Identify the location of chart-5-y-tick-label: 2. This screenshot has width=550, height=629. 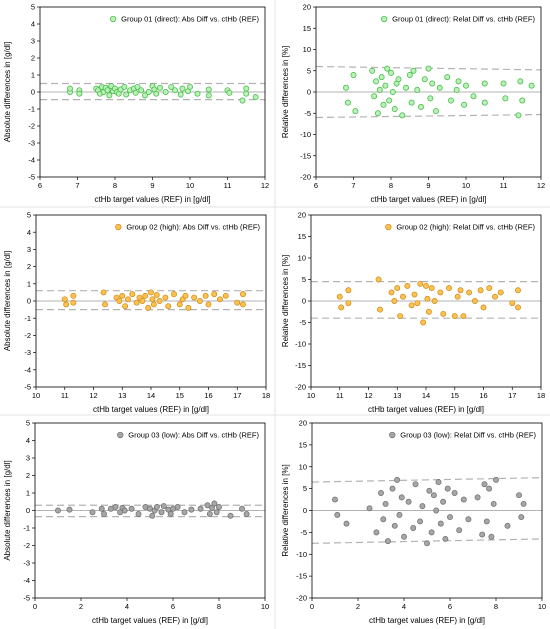
(28, 475).